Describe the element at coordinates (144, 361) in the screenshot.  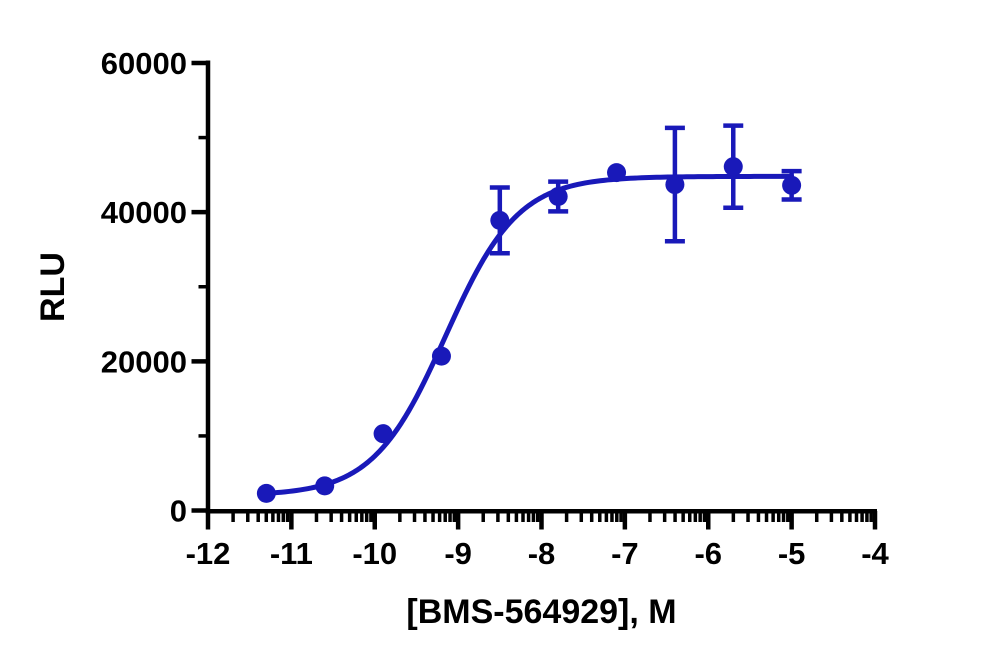
I see `y-tick-label: 20000` at that location.